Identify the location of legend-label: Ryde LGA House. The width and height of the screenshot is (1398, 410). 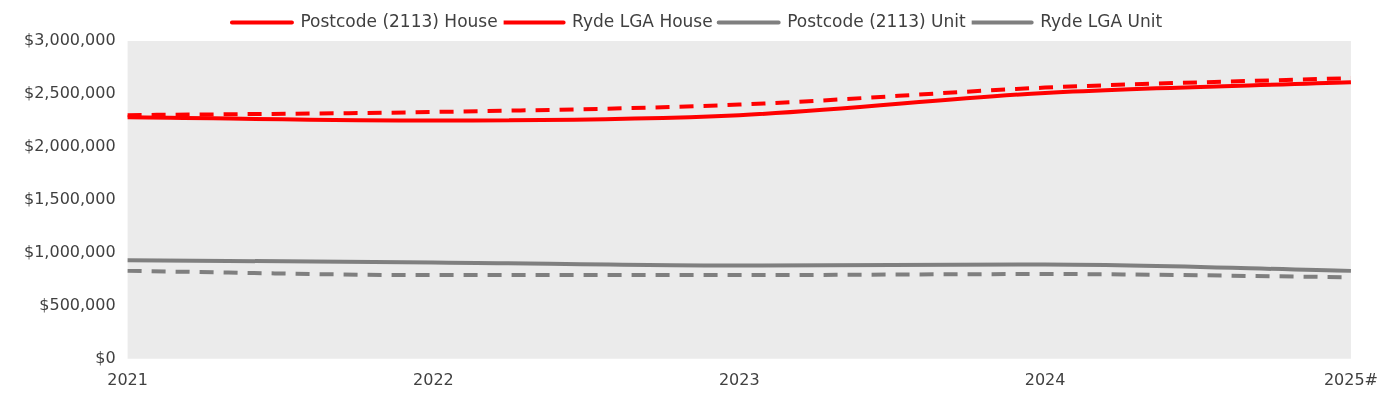
(642, 20).